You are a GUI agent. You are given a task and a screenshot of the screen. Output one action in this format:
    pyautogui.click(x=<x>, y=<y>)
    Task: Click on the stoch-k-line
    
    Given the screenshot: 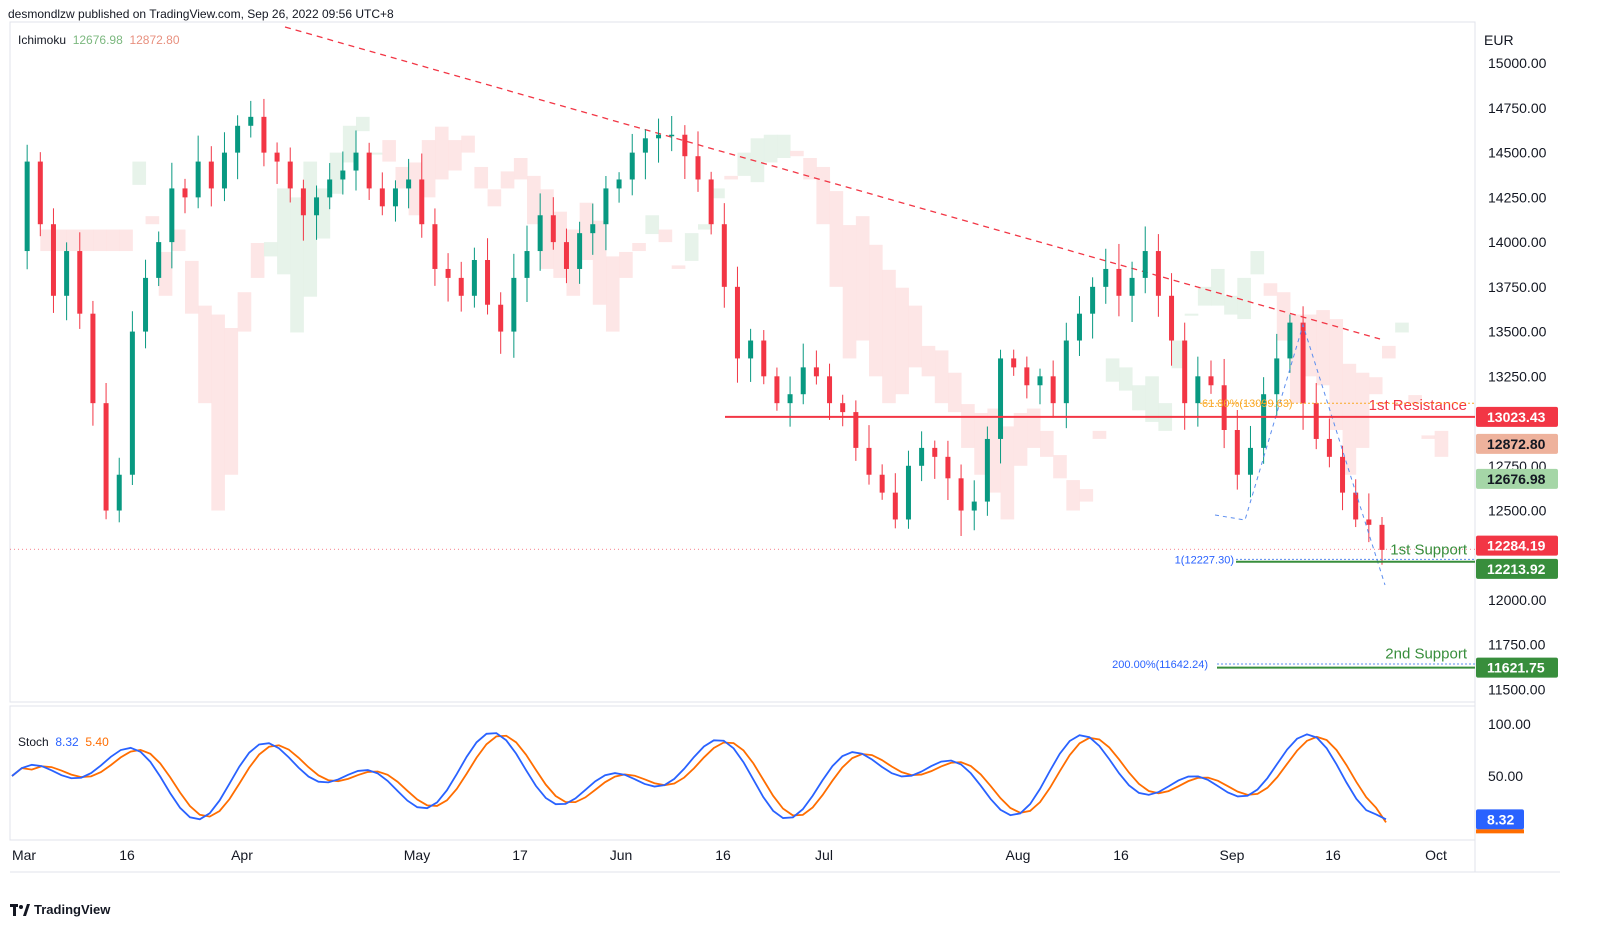 What is the action you would take?
    pyautogui.click(x=699, y=776)
    